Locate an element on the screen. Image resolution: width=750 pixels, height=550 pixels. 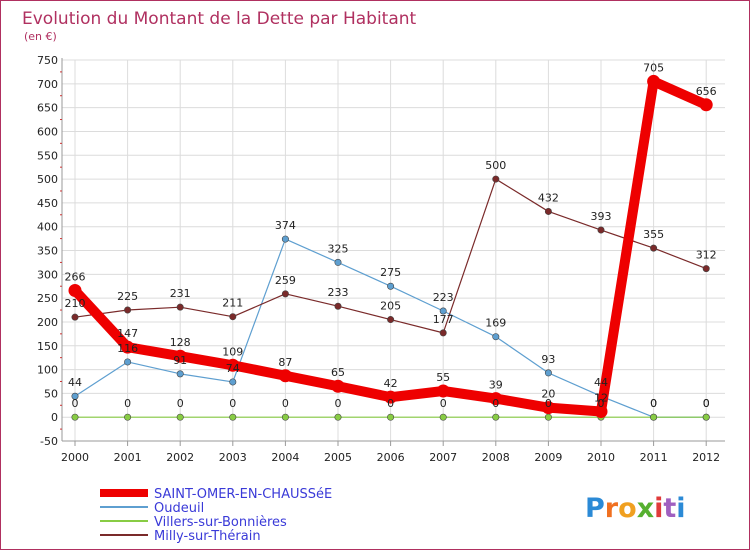
data-label: 205 is located at coordinates (390, 306).